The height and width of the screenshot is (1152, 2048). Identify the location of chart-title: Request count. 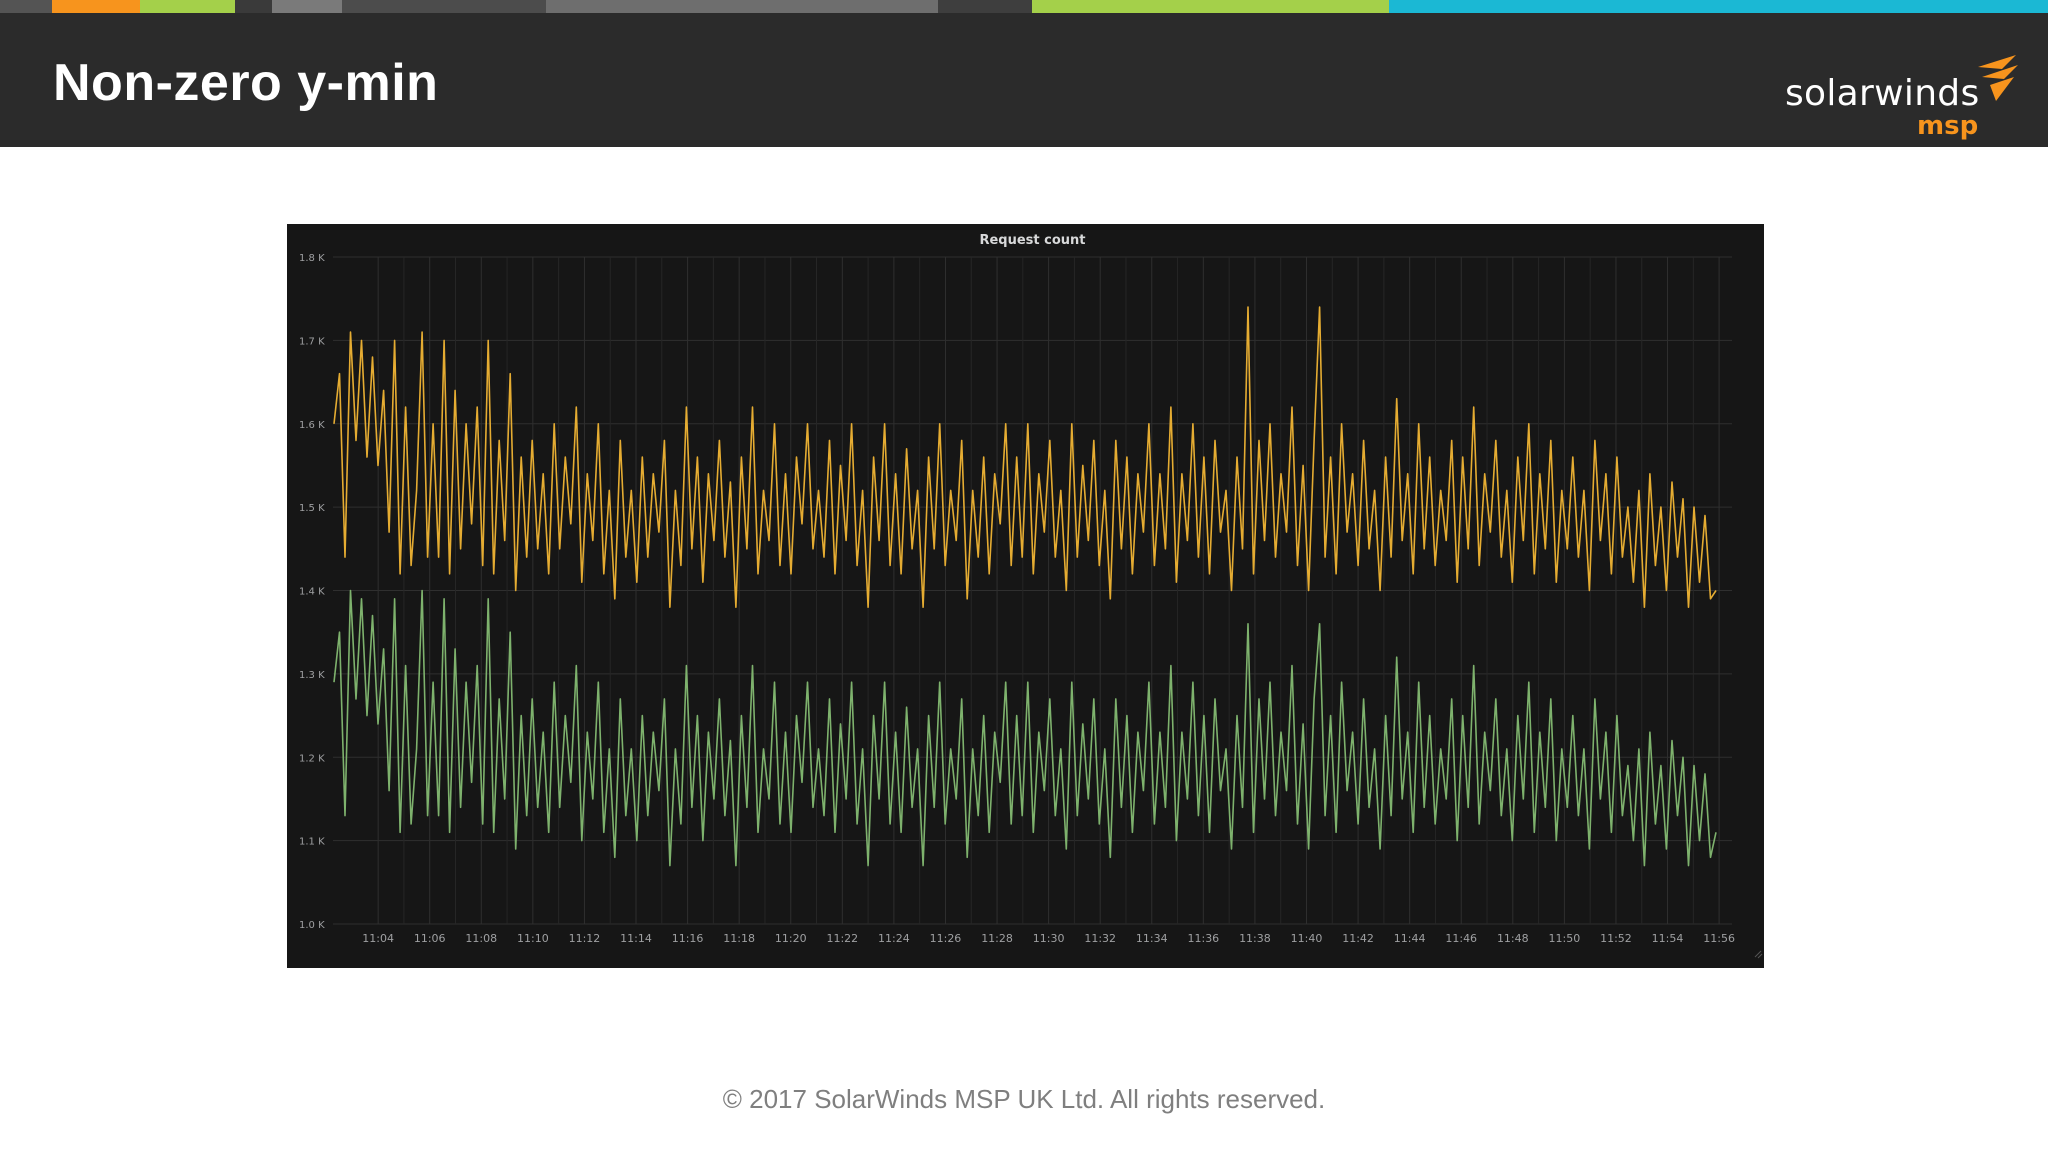
(1032, 240).